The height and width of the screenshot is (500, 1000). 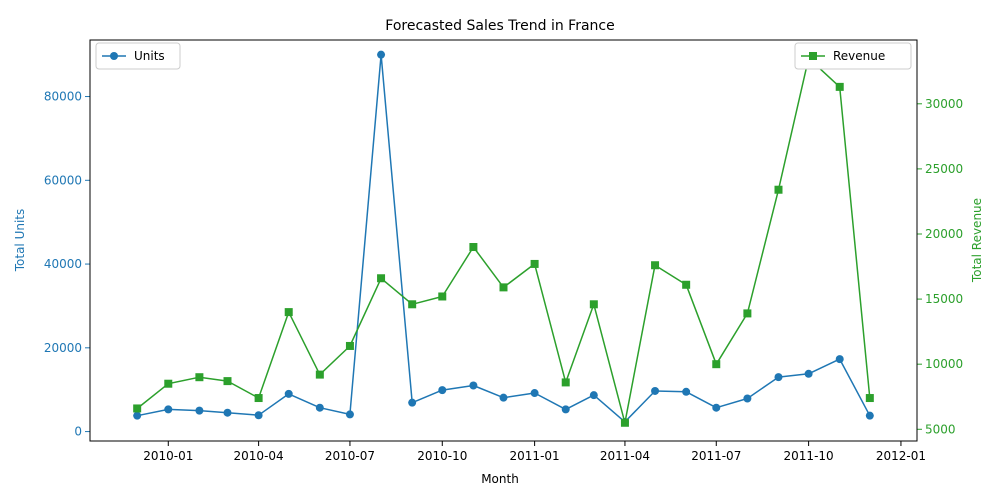 What do you see at coordinates (901, 456) in the screenshot?
I see `x-tick-label: 2012-01` at bounding box center [901, 456].